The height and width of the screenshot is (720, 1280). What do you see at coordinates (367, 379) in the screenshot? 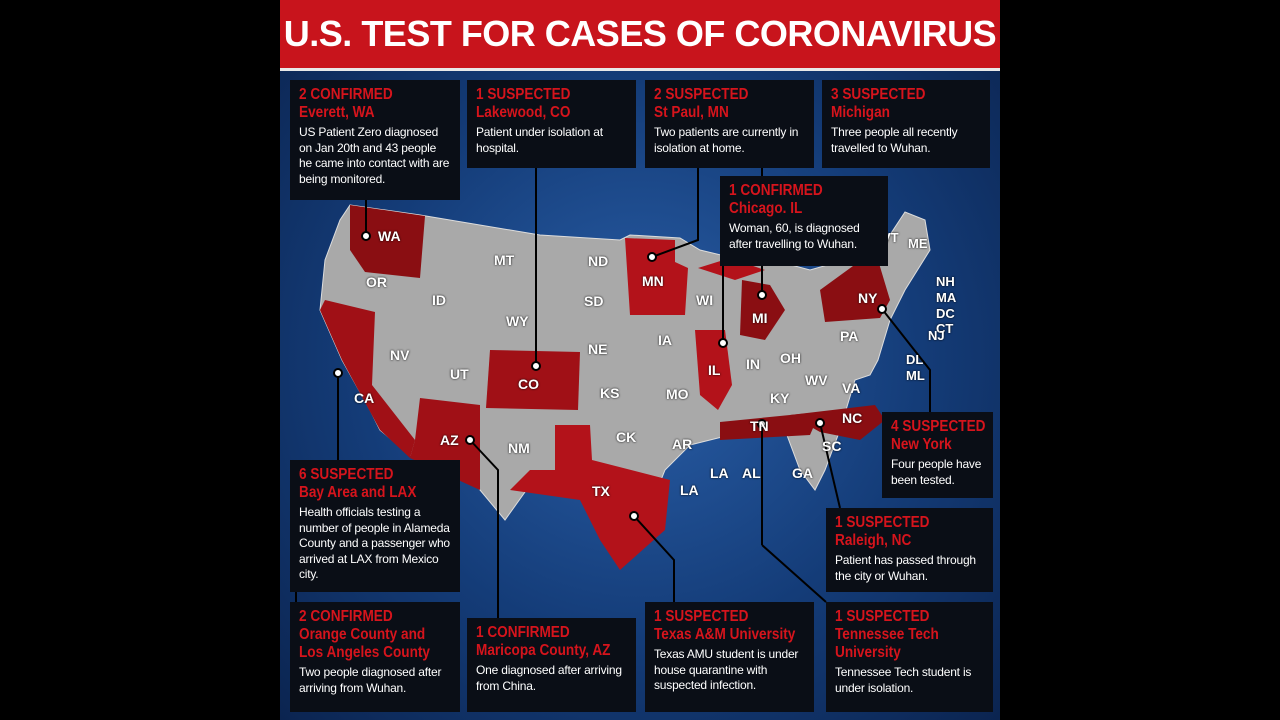
I see `state-ca` at bounding box center [367, 379].